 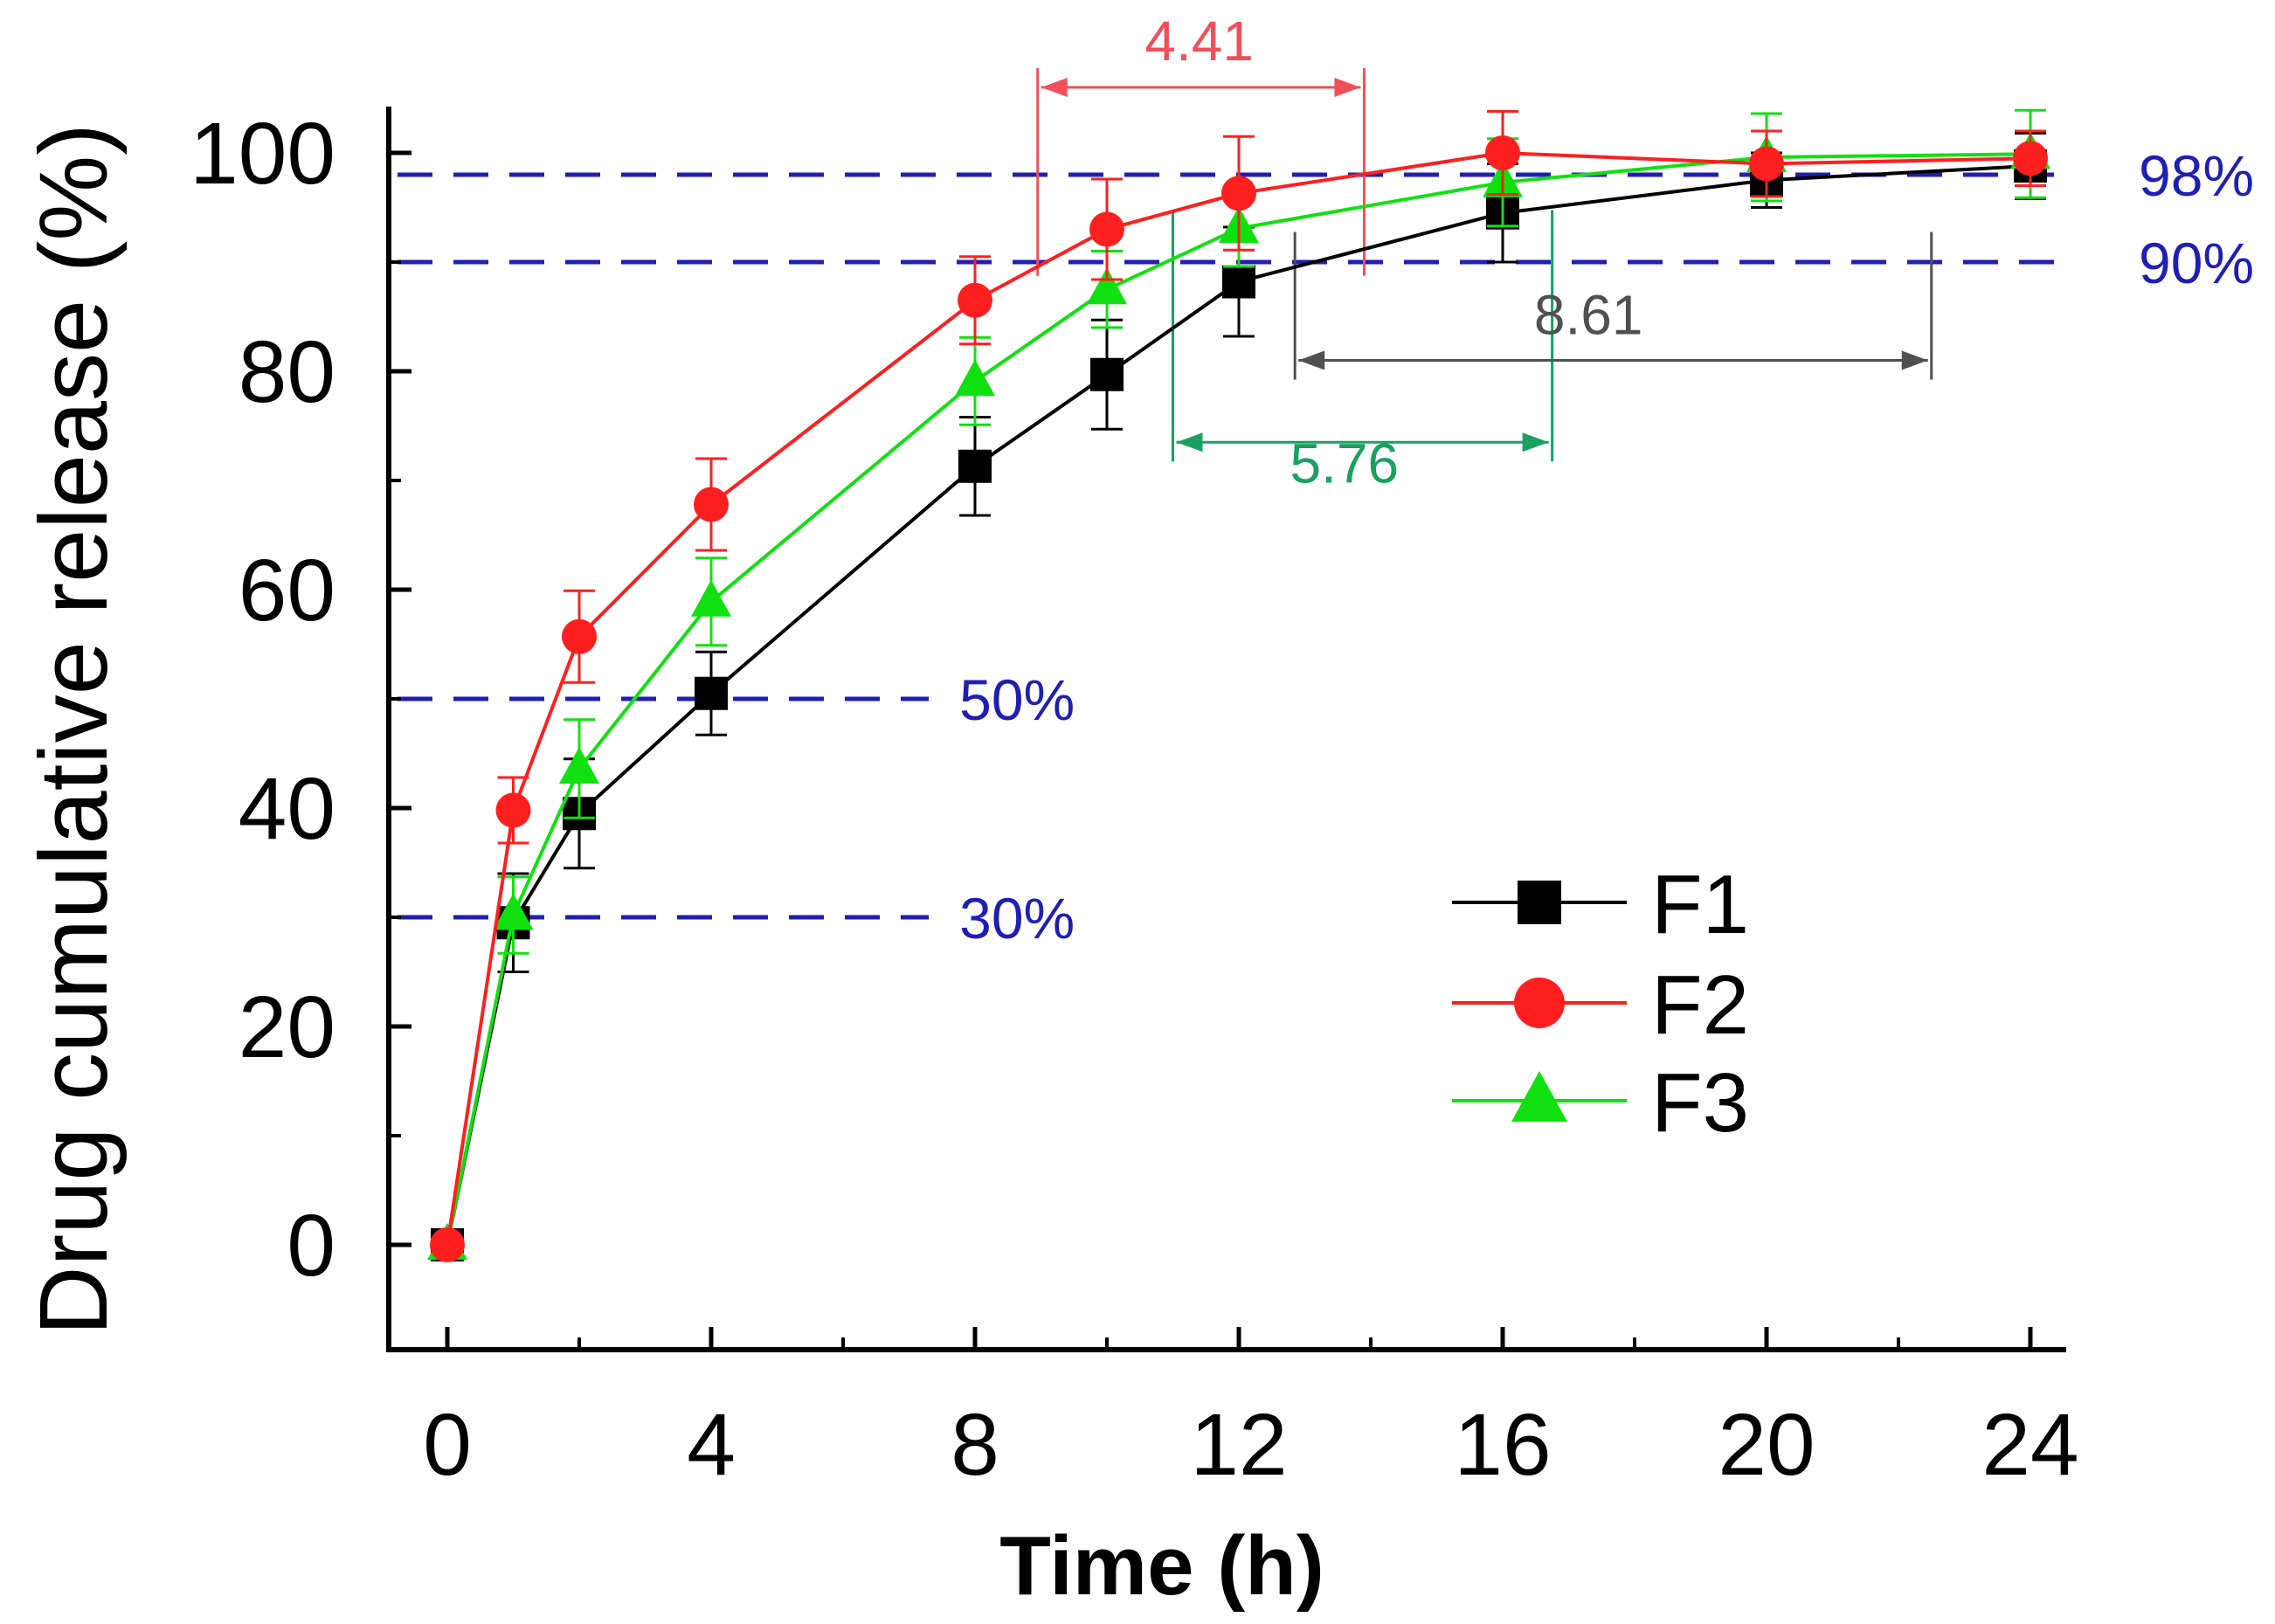 I want to click on legend: F1 F2 F3, so click(x=1600, y=1004).